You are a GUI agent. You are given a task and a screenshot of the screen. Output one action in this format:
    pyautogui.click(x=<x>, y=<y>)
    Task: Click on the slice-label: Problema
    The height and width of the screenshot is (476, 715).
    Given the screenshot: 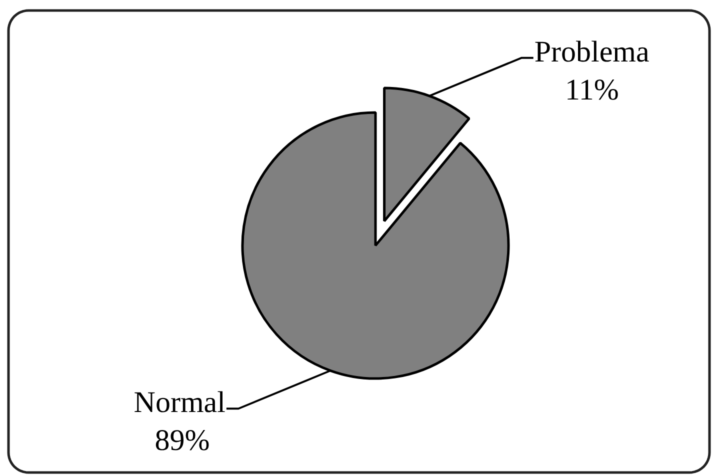 What is the action you would take?
    pyautogui.click(x=592, y=51)
    